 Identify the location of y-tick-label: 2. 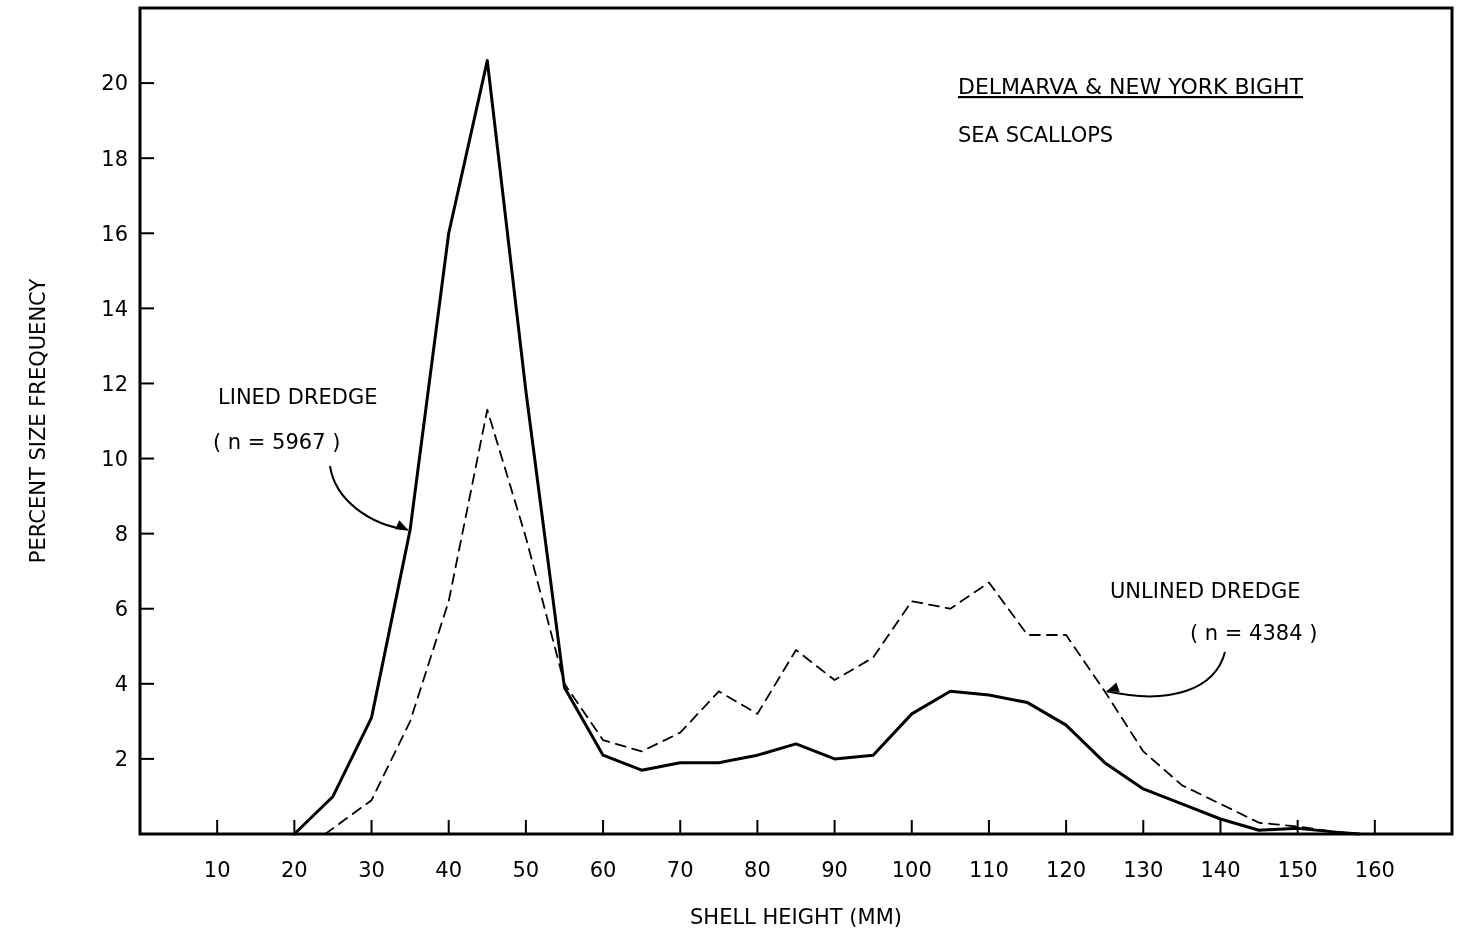
(121, 759).